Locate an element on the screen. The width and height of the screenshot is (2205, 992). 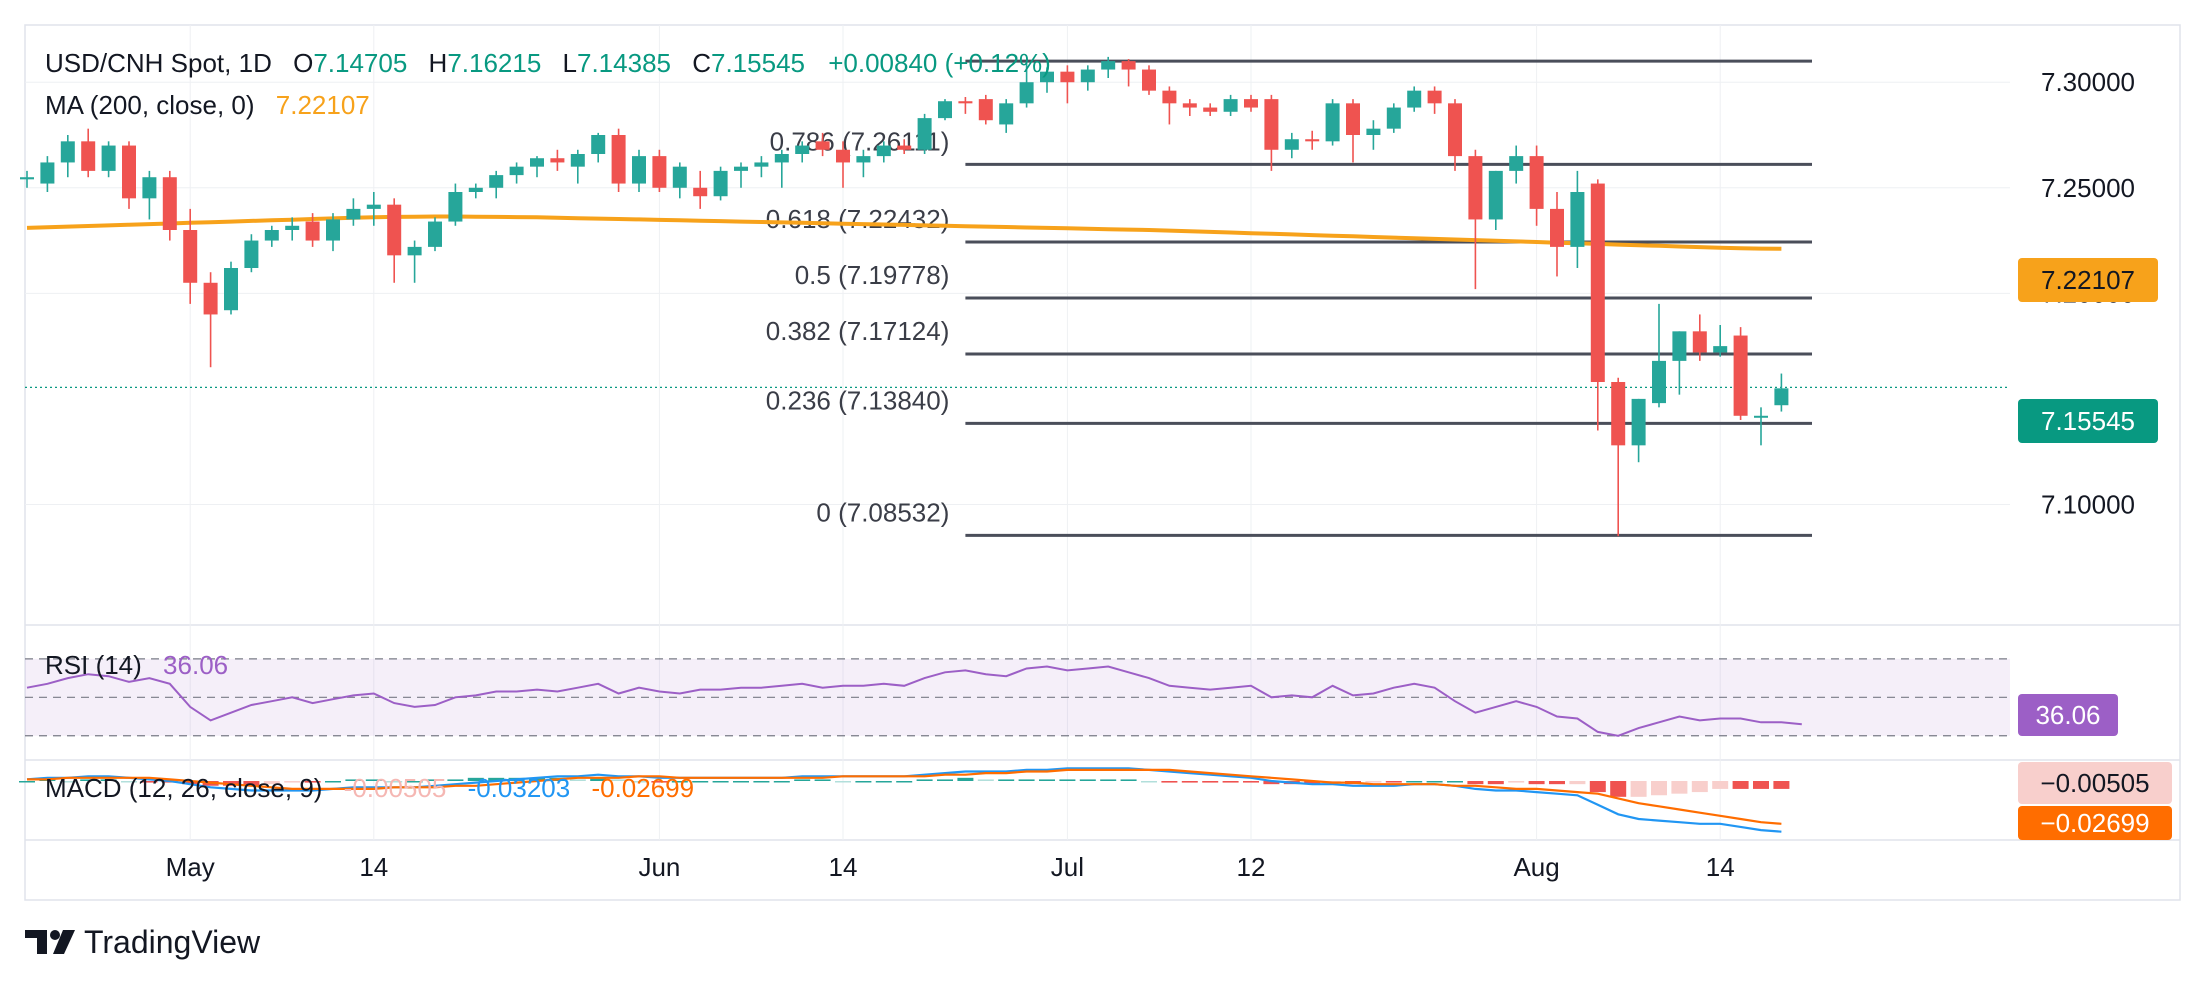
macd-hist-value: -0.00505 is located at coordinates (395, 788).